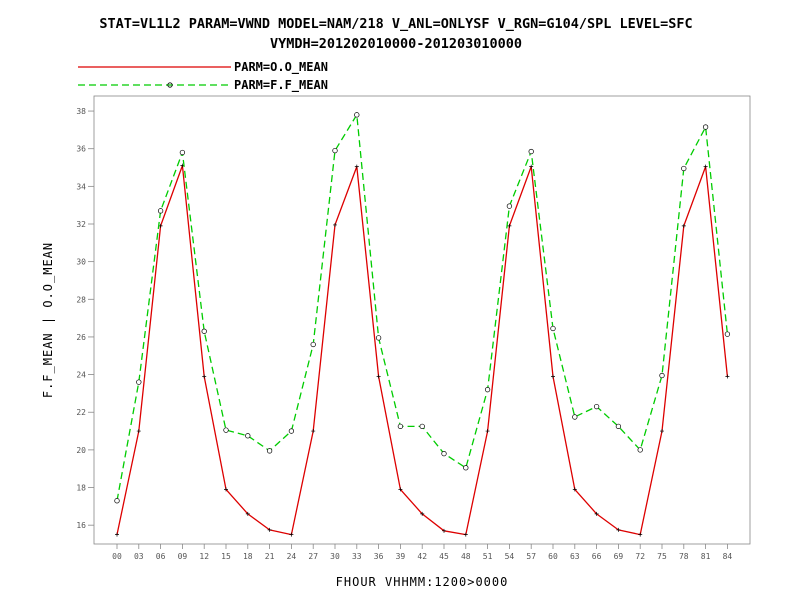 This screenshot has width=792, height=612. What do you see at coordinates (575, 556) in the screenshot?
I see `x-tick-label: 63` at bounding box center [575, 556].